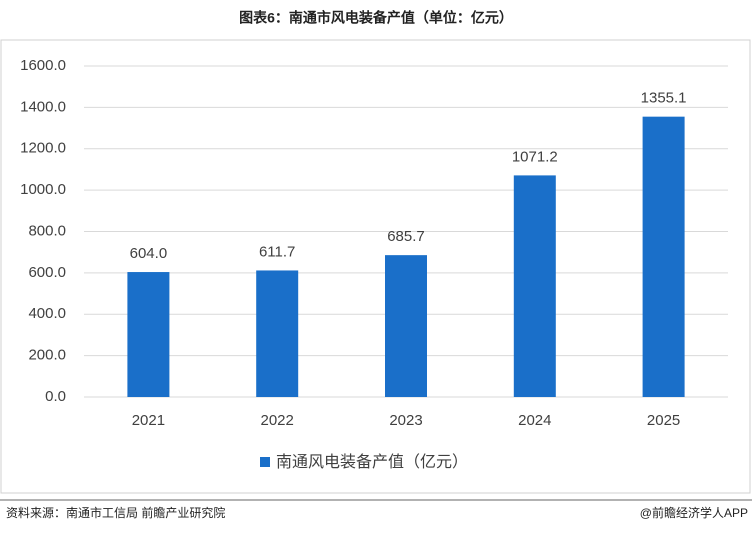 This screenshot has height=533, width=752. What do you see at coordinates (372, 462) in the screenshot?
I see `legend-label: 南通风电装备产值（亿元）` at bounding box center [372, 462].